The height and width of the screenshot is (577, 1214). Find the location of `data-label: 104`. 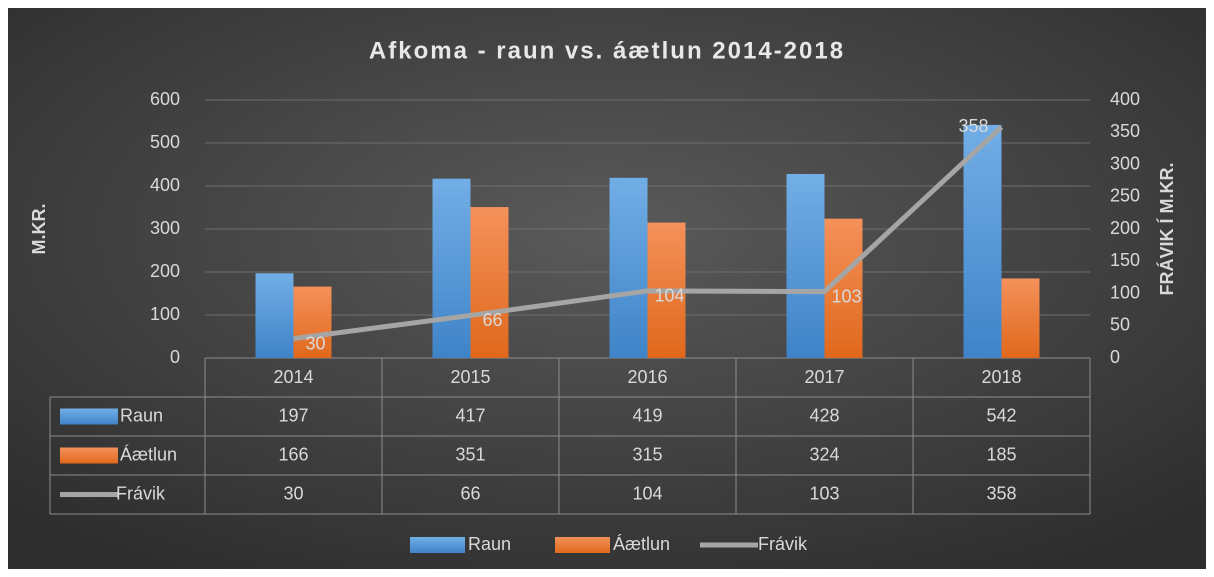

data-label: 104 is located at coordinates (669, 296).